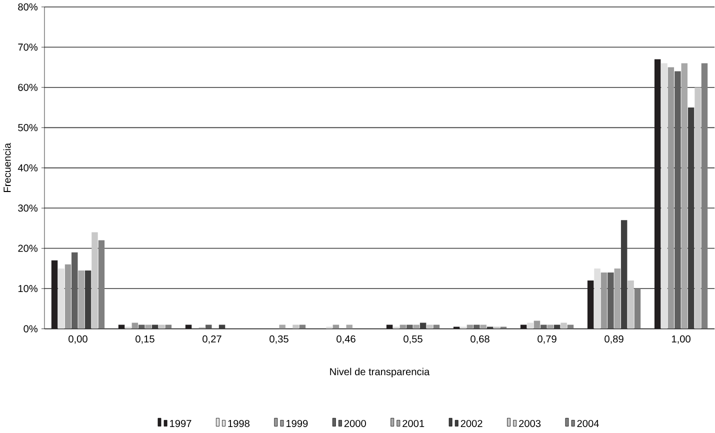  Describe the element at coordinates (297, 424) in the screenshot. I see `legend-label: 1999` at that location.